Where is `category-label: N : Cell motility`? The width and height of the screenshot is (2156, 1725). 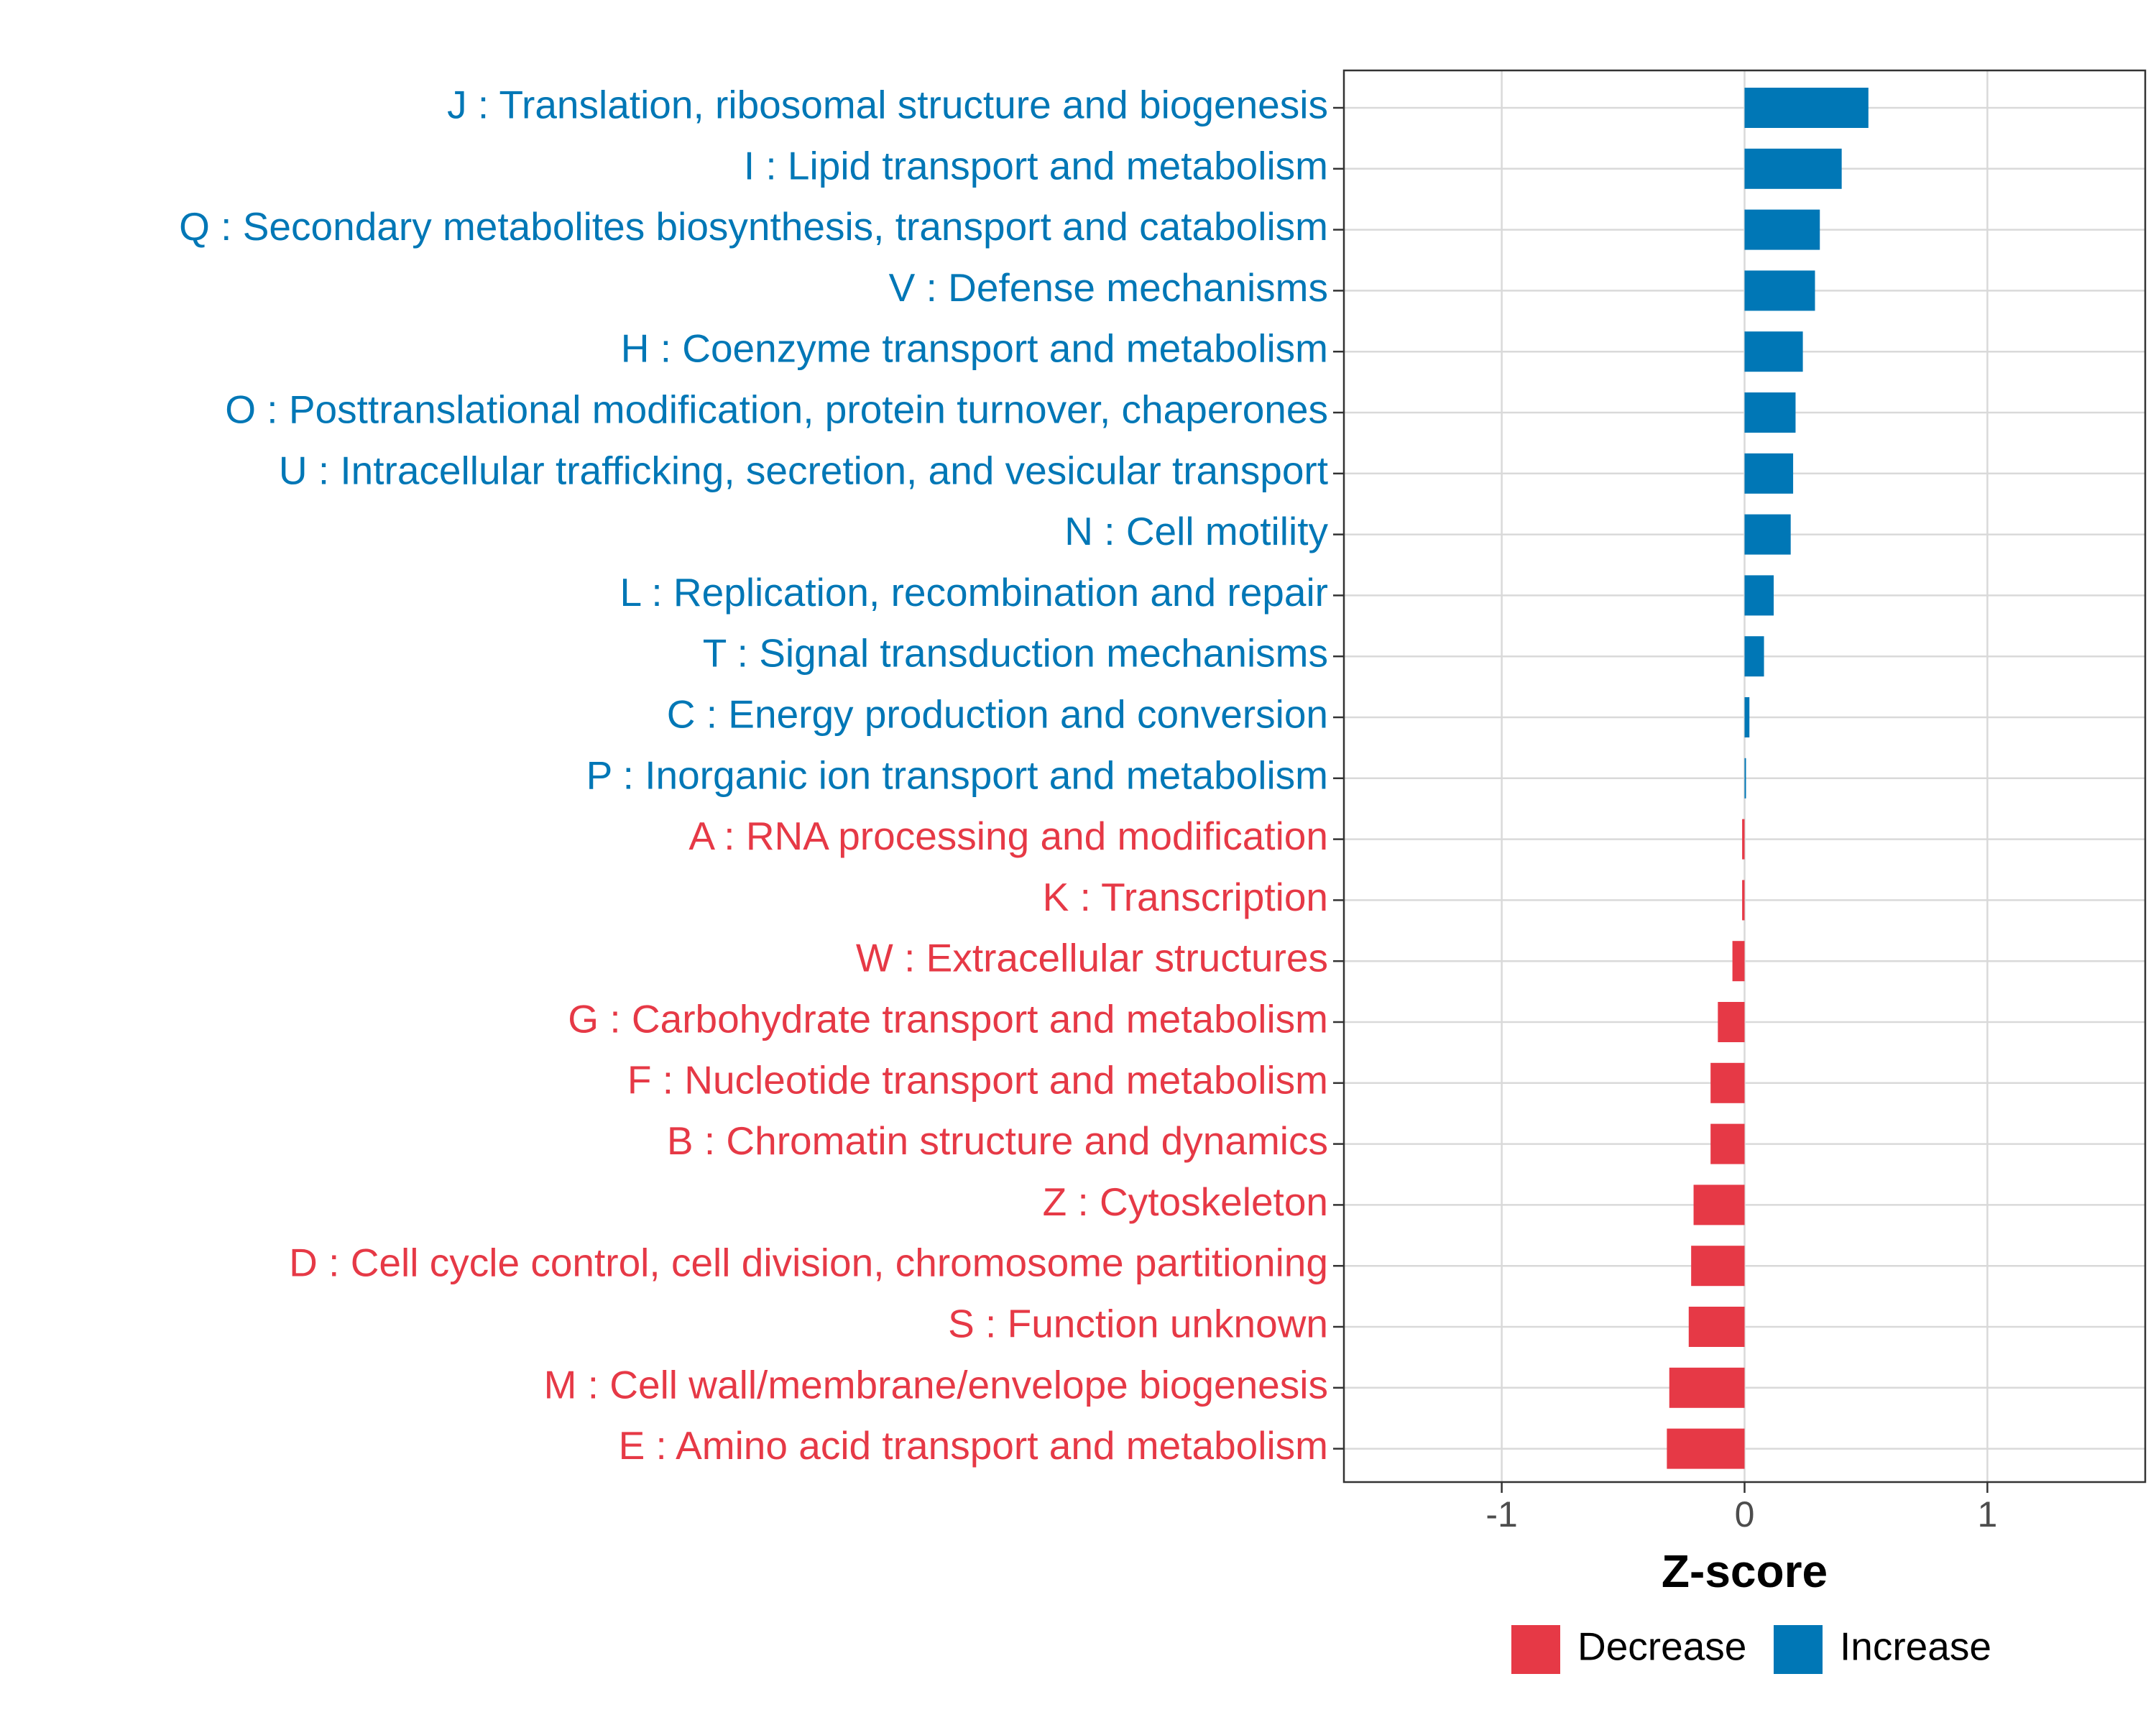 category-label: N : Cell motility is located at coordinates (1196, 531).